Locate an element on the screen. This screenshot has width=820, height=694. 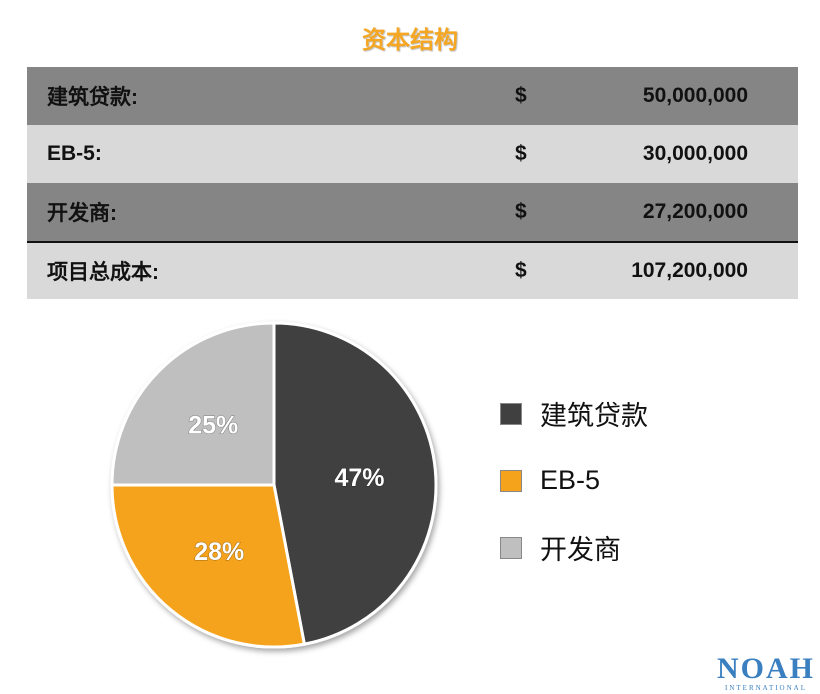
legend-label: 建筑贷款 is located at coordinates (594, 416).